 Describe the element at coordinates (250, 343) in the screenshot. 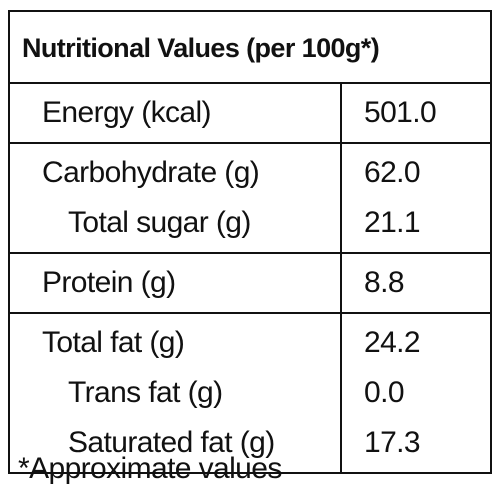

I see `table-row: Total fat (g) 24.2` at that location.